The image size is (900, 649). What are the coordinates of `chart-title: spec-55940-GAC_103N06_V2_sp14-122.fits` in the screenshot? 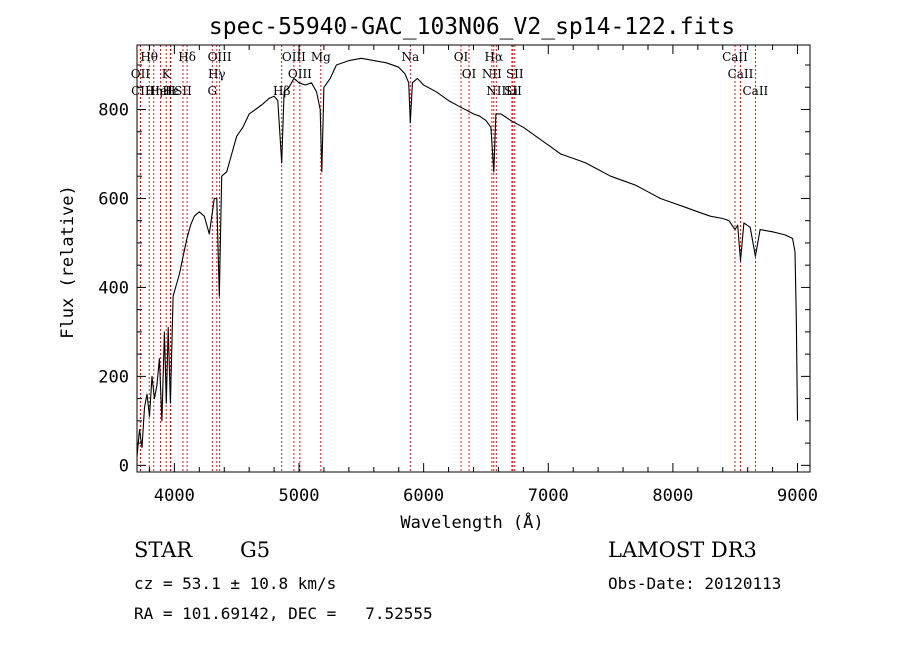 It's located at (472, 27).